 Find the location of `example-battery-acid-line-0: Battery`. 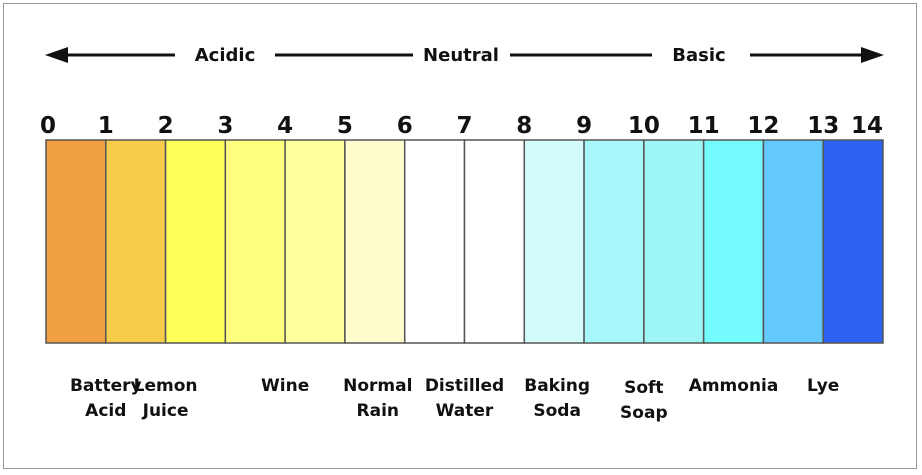

example-battery-acid-line-0: Battery is located at coordinates (105, 386).